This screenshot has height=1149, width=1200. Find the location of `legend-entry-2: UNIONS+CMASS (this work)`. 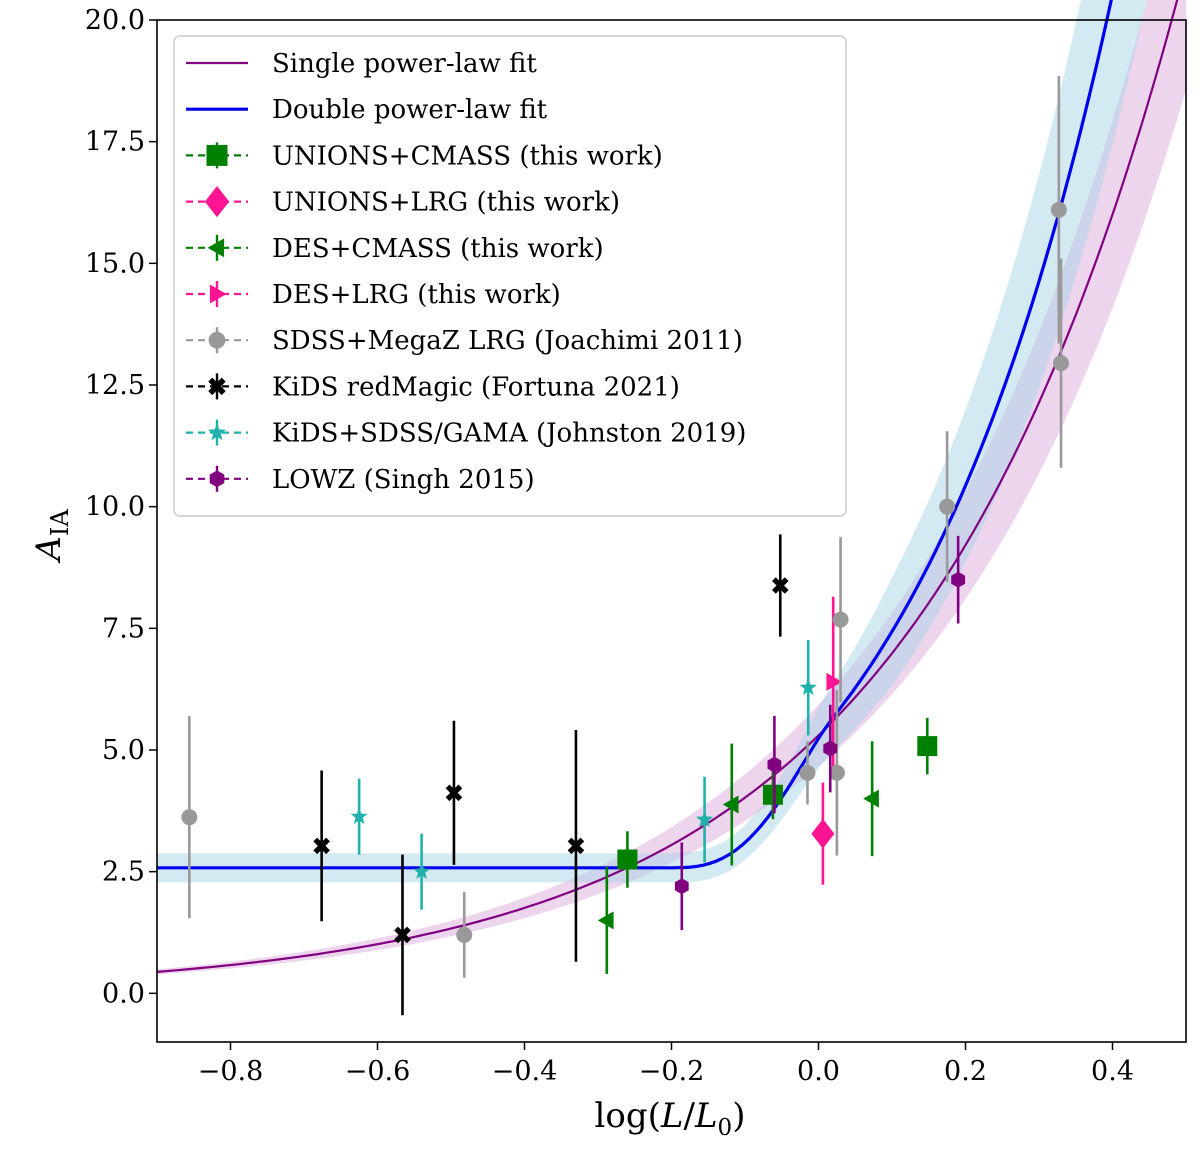

legend-entry-2: UNIONS+CMASS (this work) is located at coordinates (424, 156).